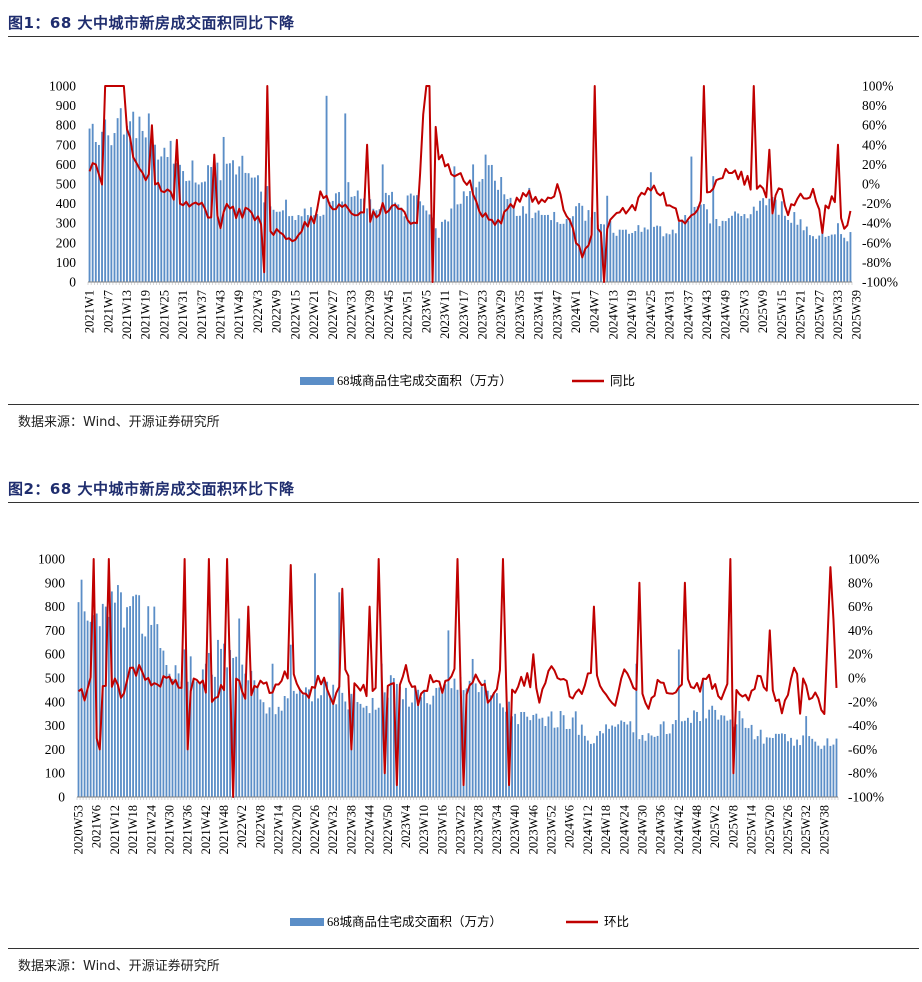  Describe the element at coordinates (624, 829) in the screenshot. I see `x-tick-label: 2024W24` at that location.